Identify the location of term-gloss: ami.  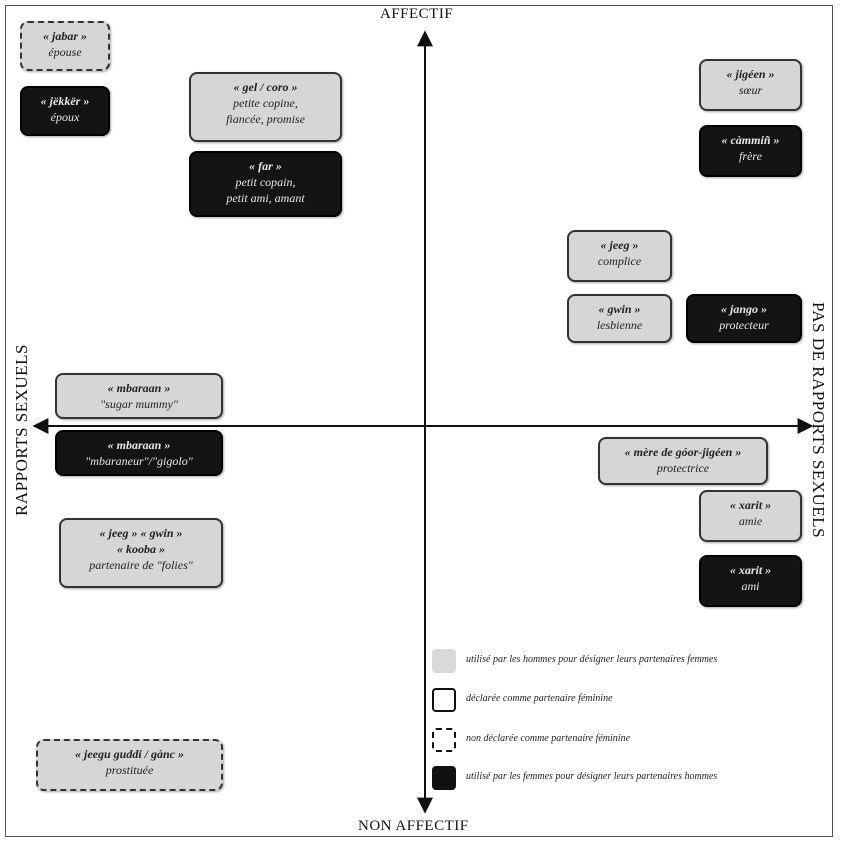
(750, 586).